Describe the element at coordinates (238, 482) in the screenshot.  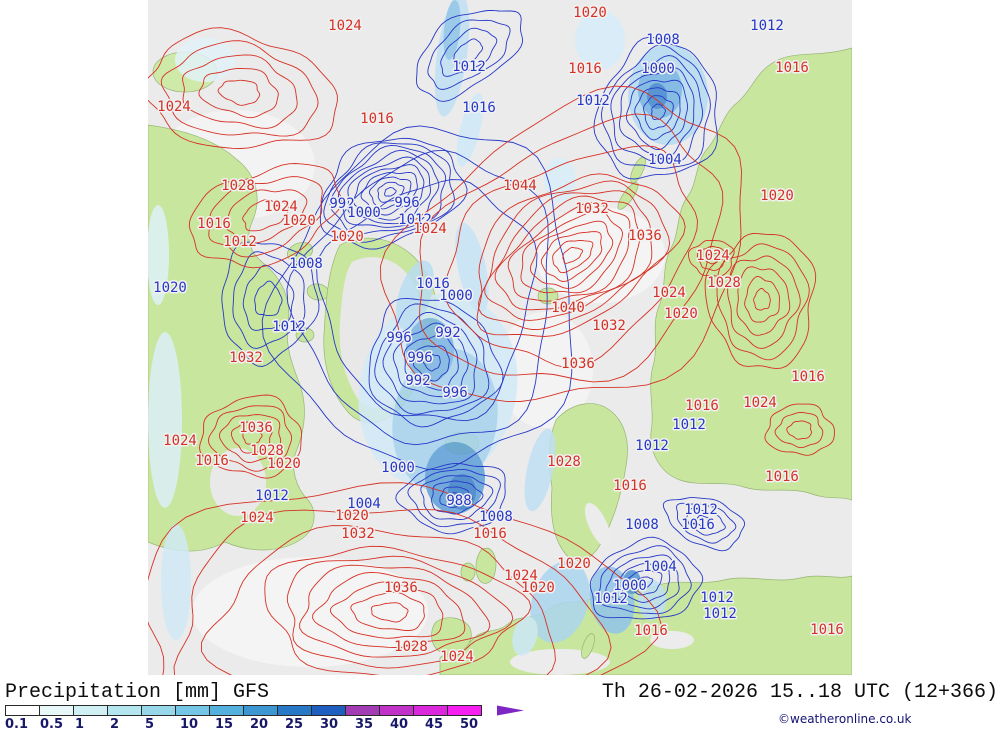
I see `hudson-bay` at that location.